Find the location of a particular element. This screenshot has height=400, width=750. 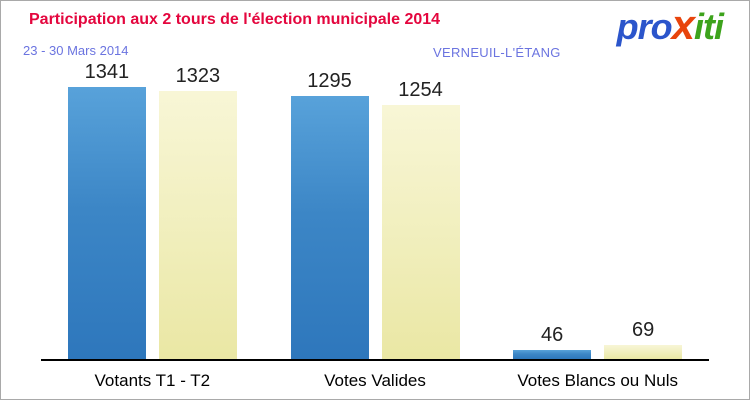

proxiti-logo: proxiti is located at coordinates (670, 25).